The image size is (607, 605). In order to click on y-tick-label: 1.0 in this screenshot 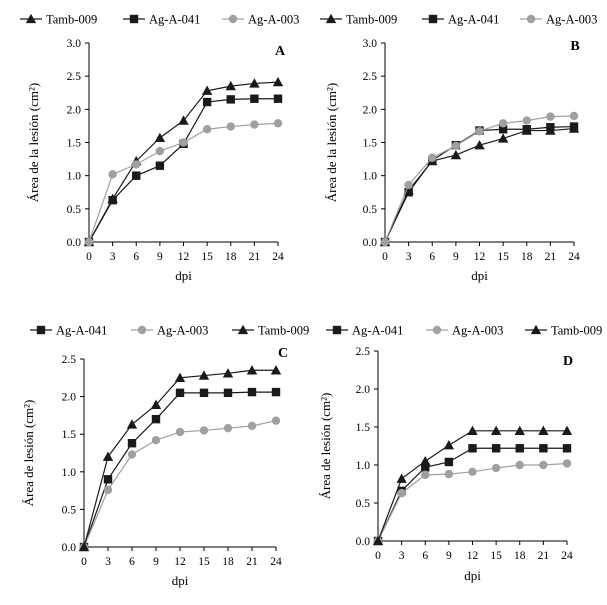, I will do `click(69, 473)`.